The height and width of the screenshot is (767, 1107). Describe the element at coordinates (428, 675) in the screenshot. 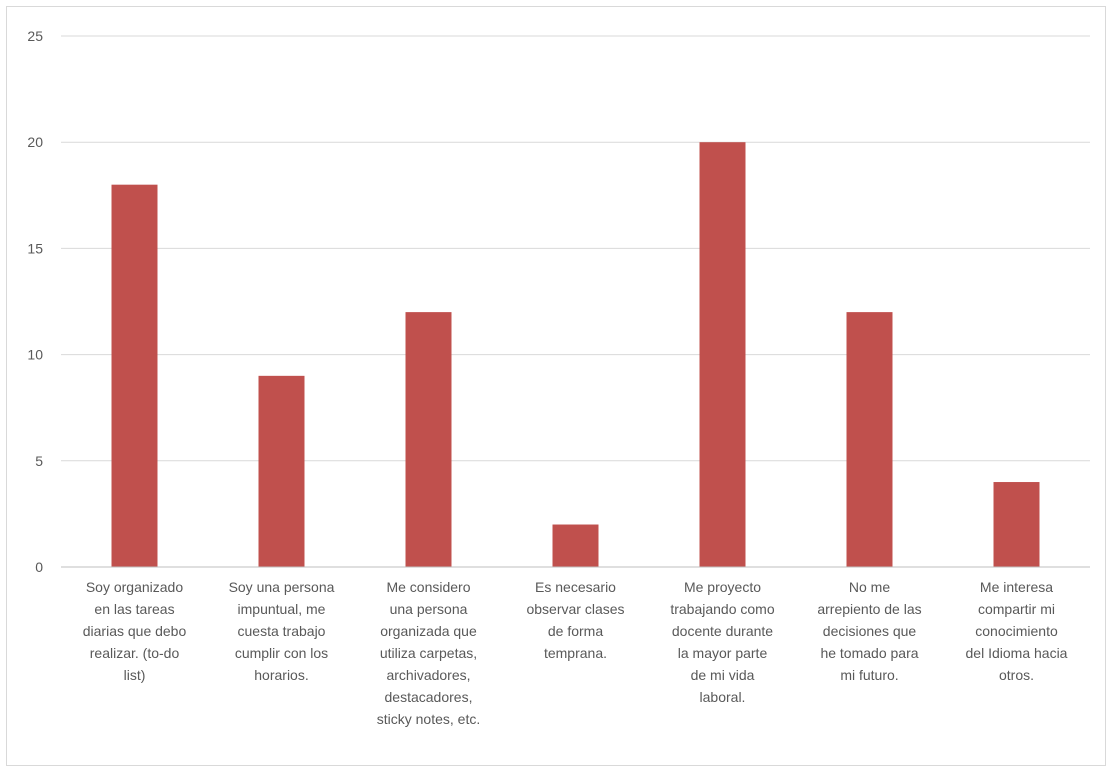

I see `category-label-line: archivadores,` at that location.